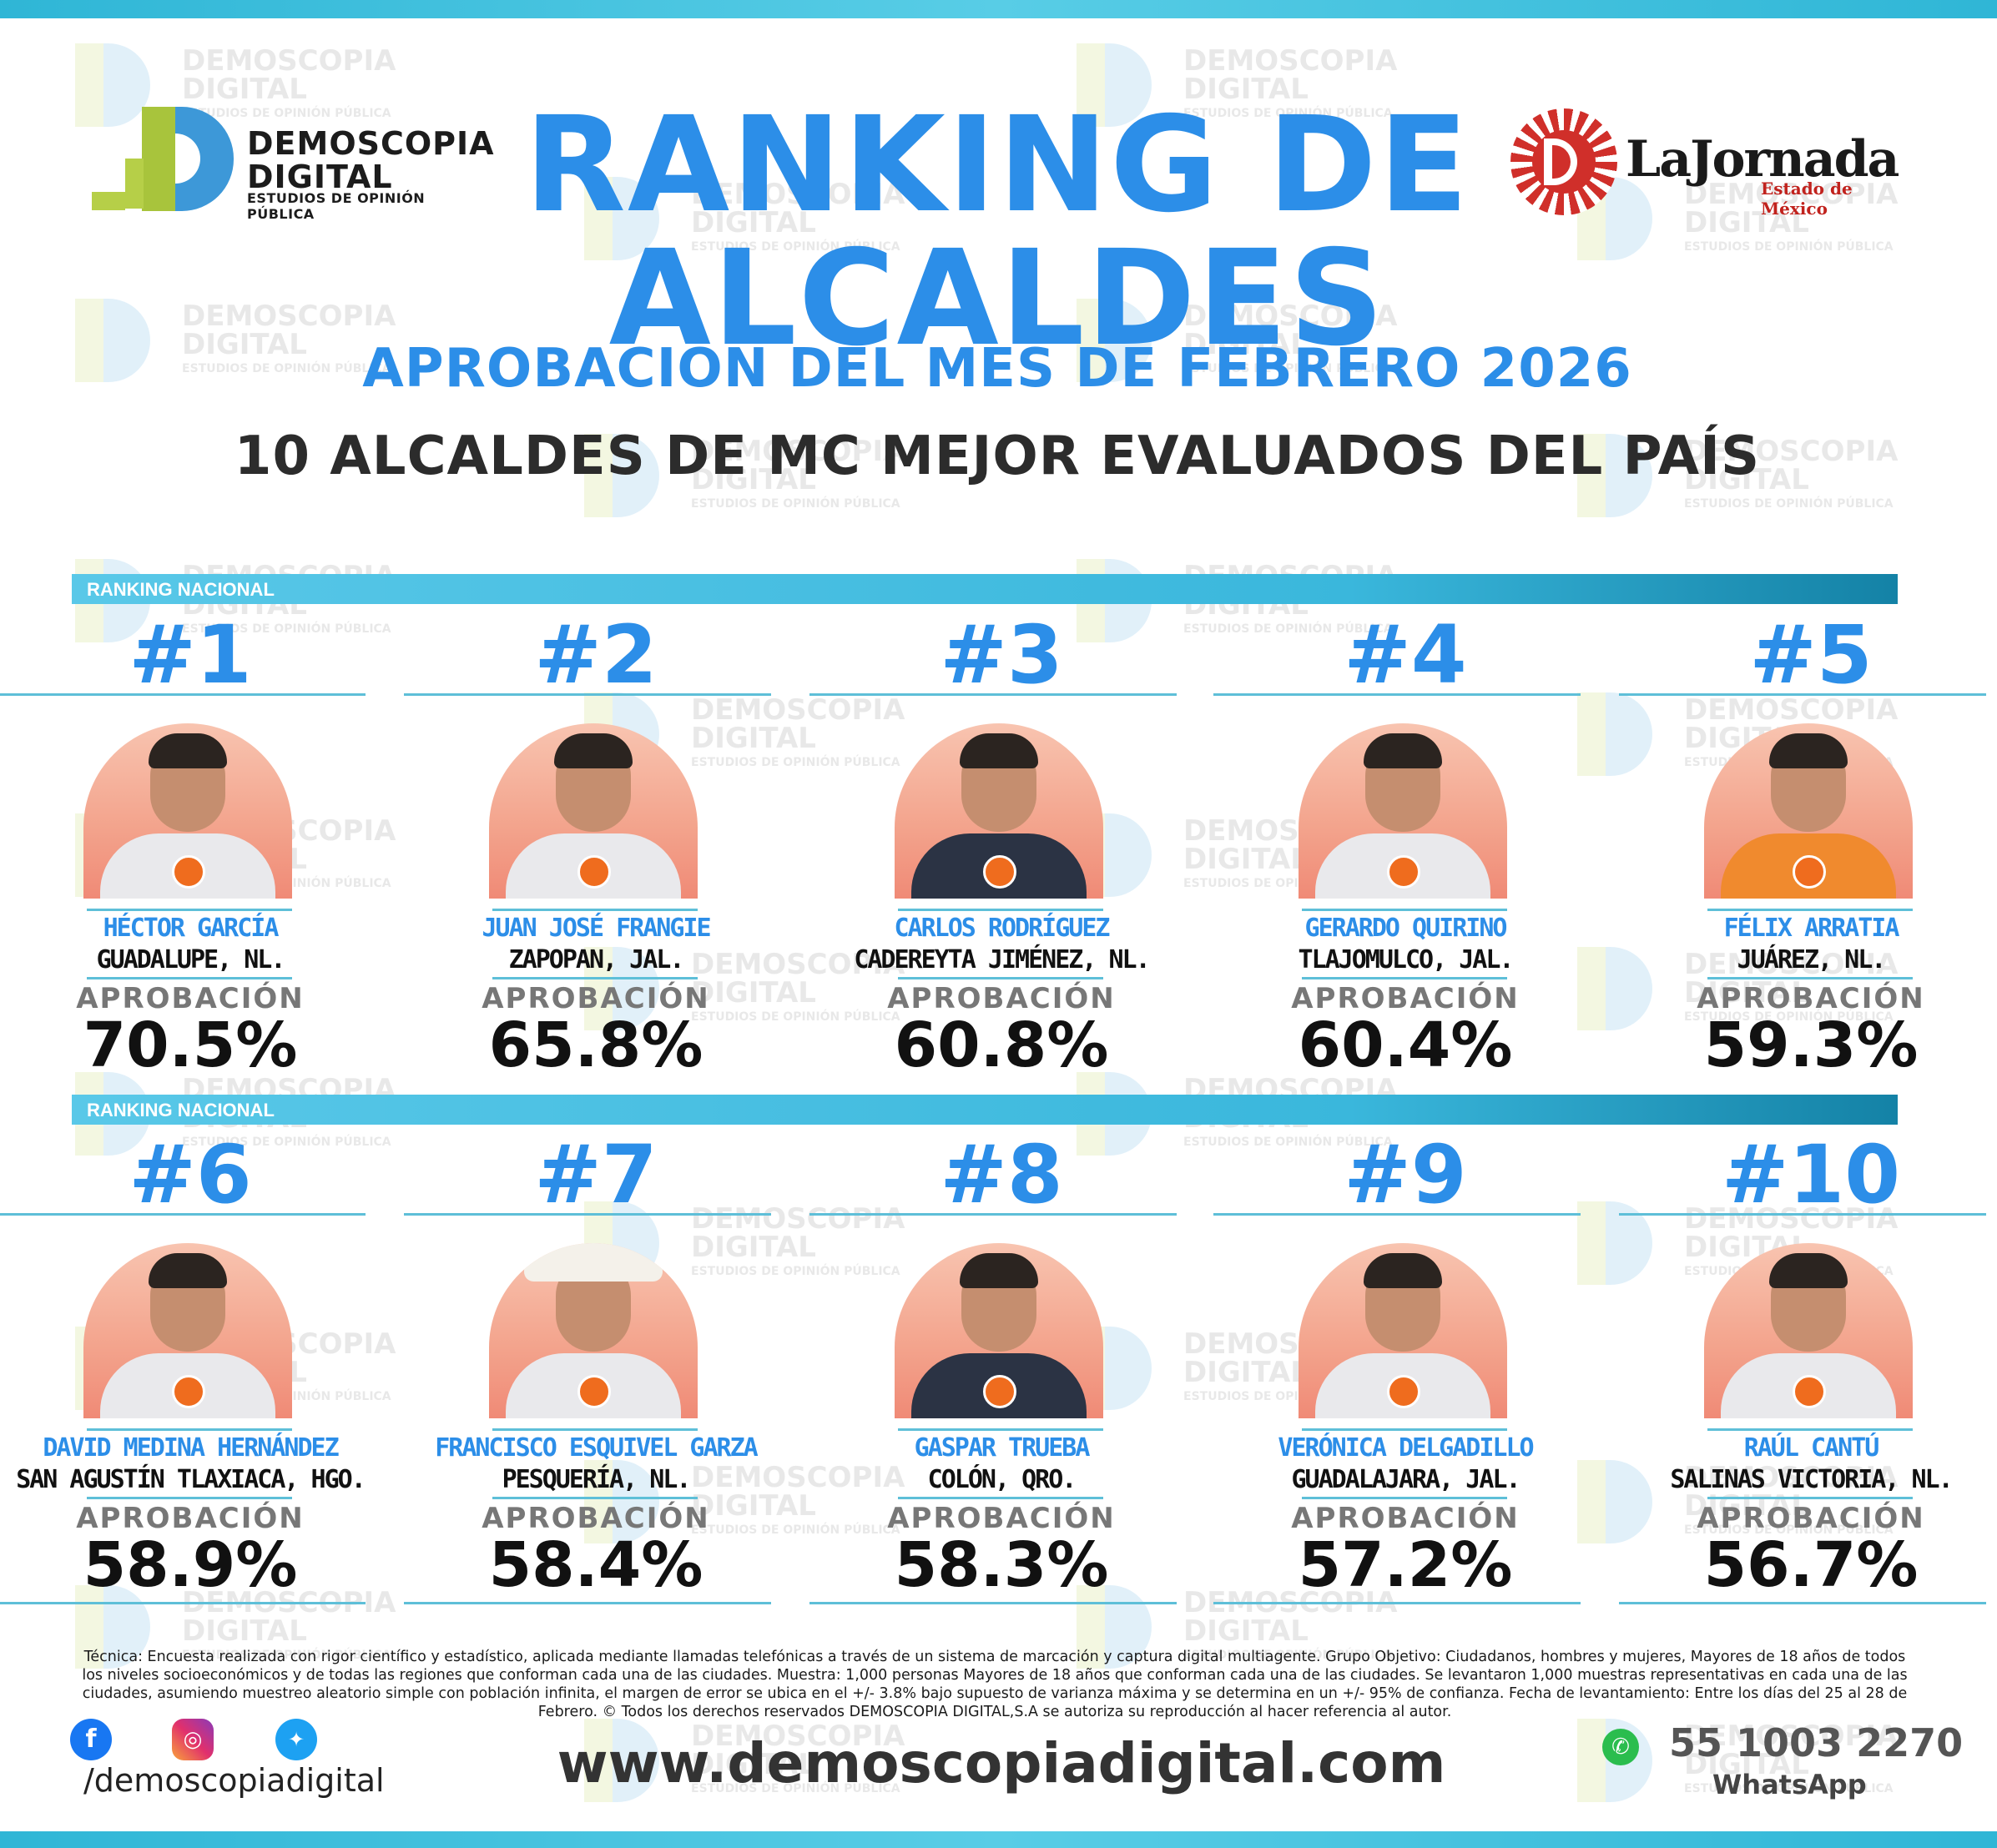  What do you see at coordinates (596, 655) in the screenshot?
I see `rank-number: #2` at bounding box center [596, 655].